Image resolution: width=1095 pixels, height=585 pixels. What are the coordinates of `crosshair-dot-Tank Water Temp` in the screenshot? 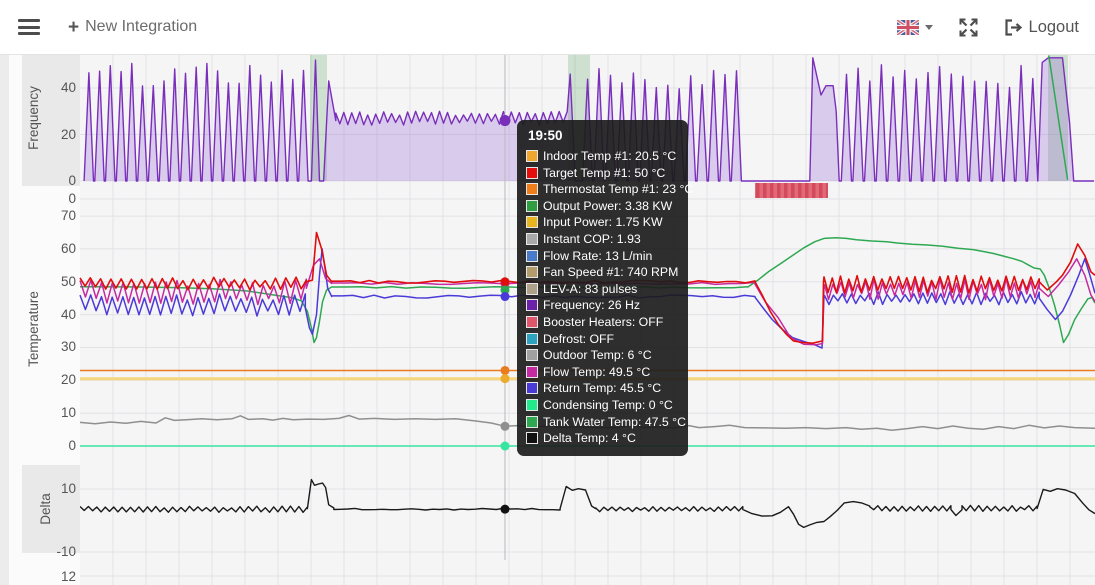 It's located at (505, 290).